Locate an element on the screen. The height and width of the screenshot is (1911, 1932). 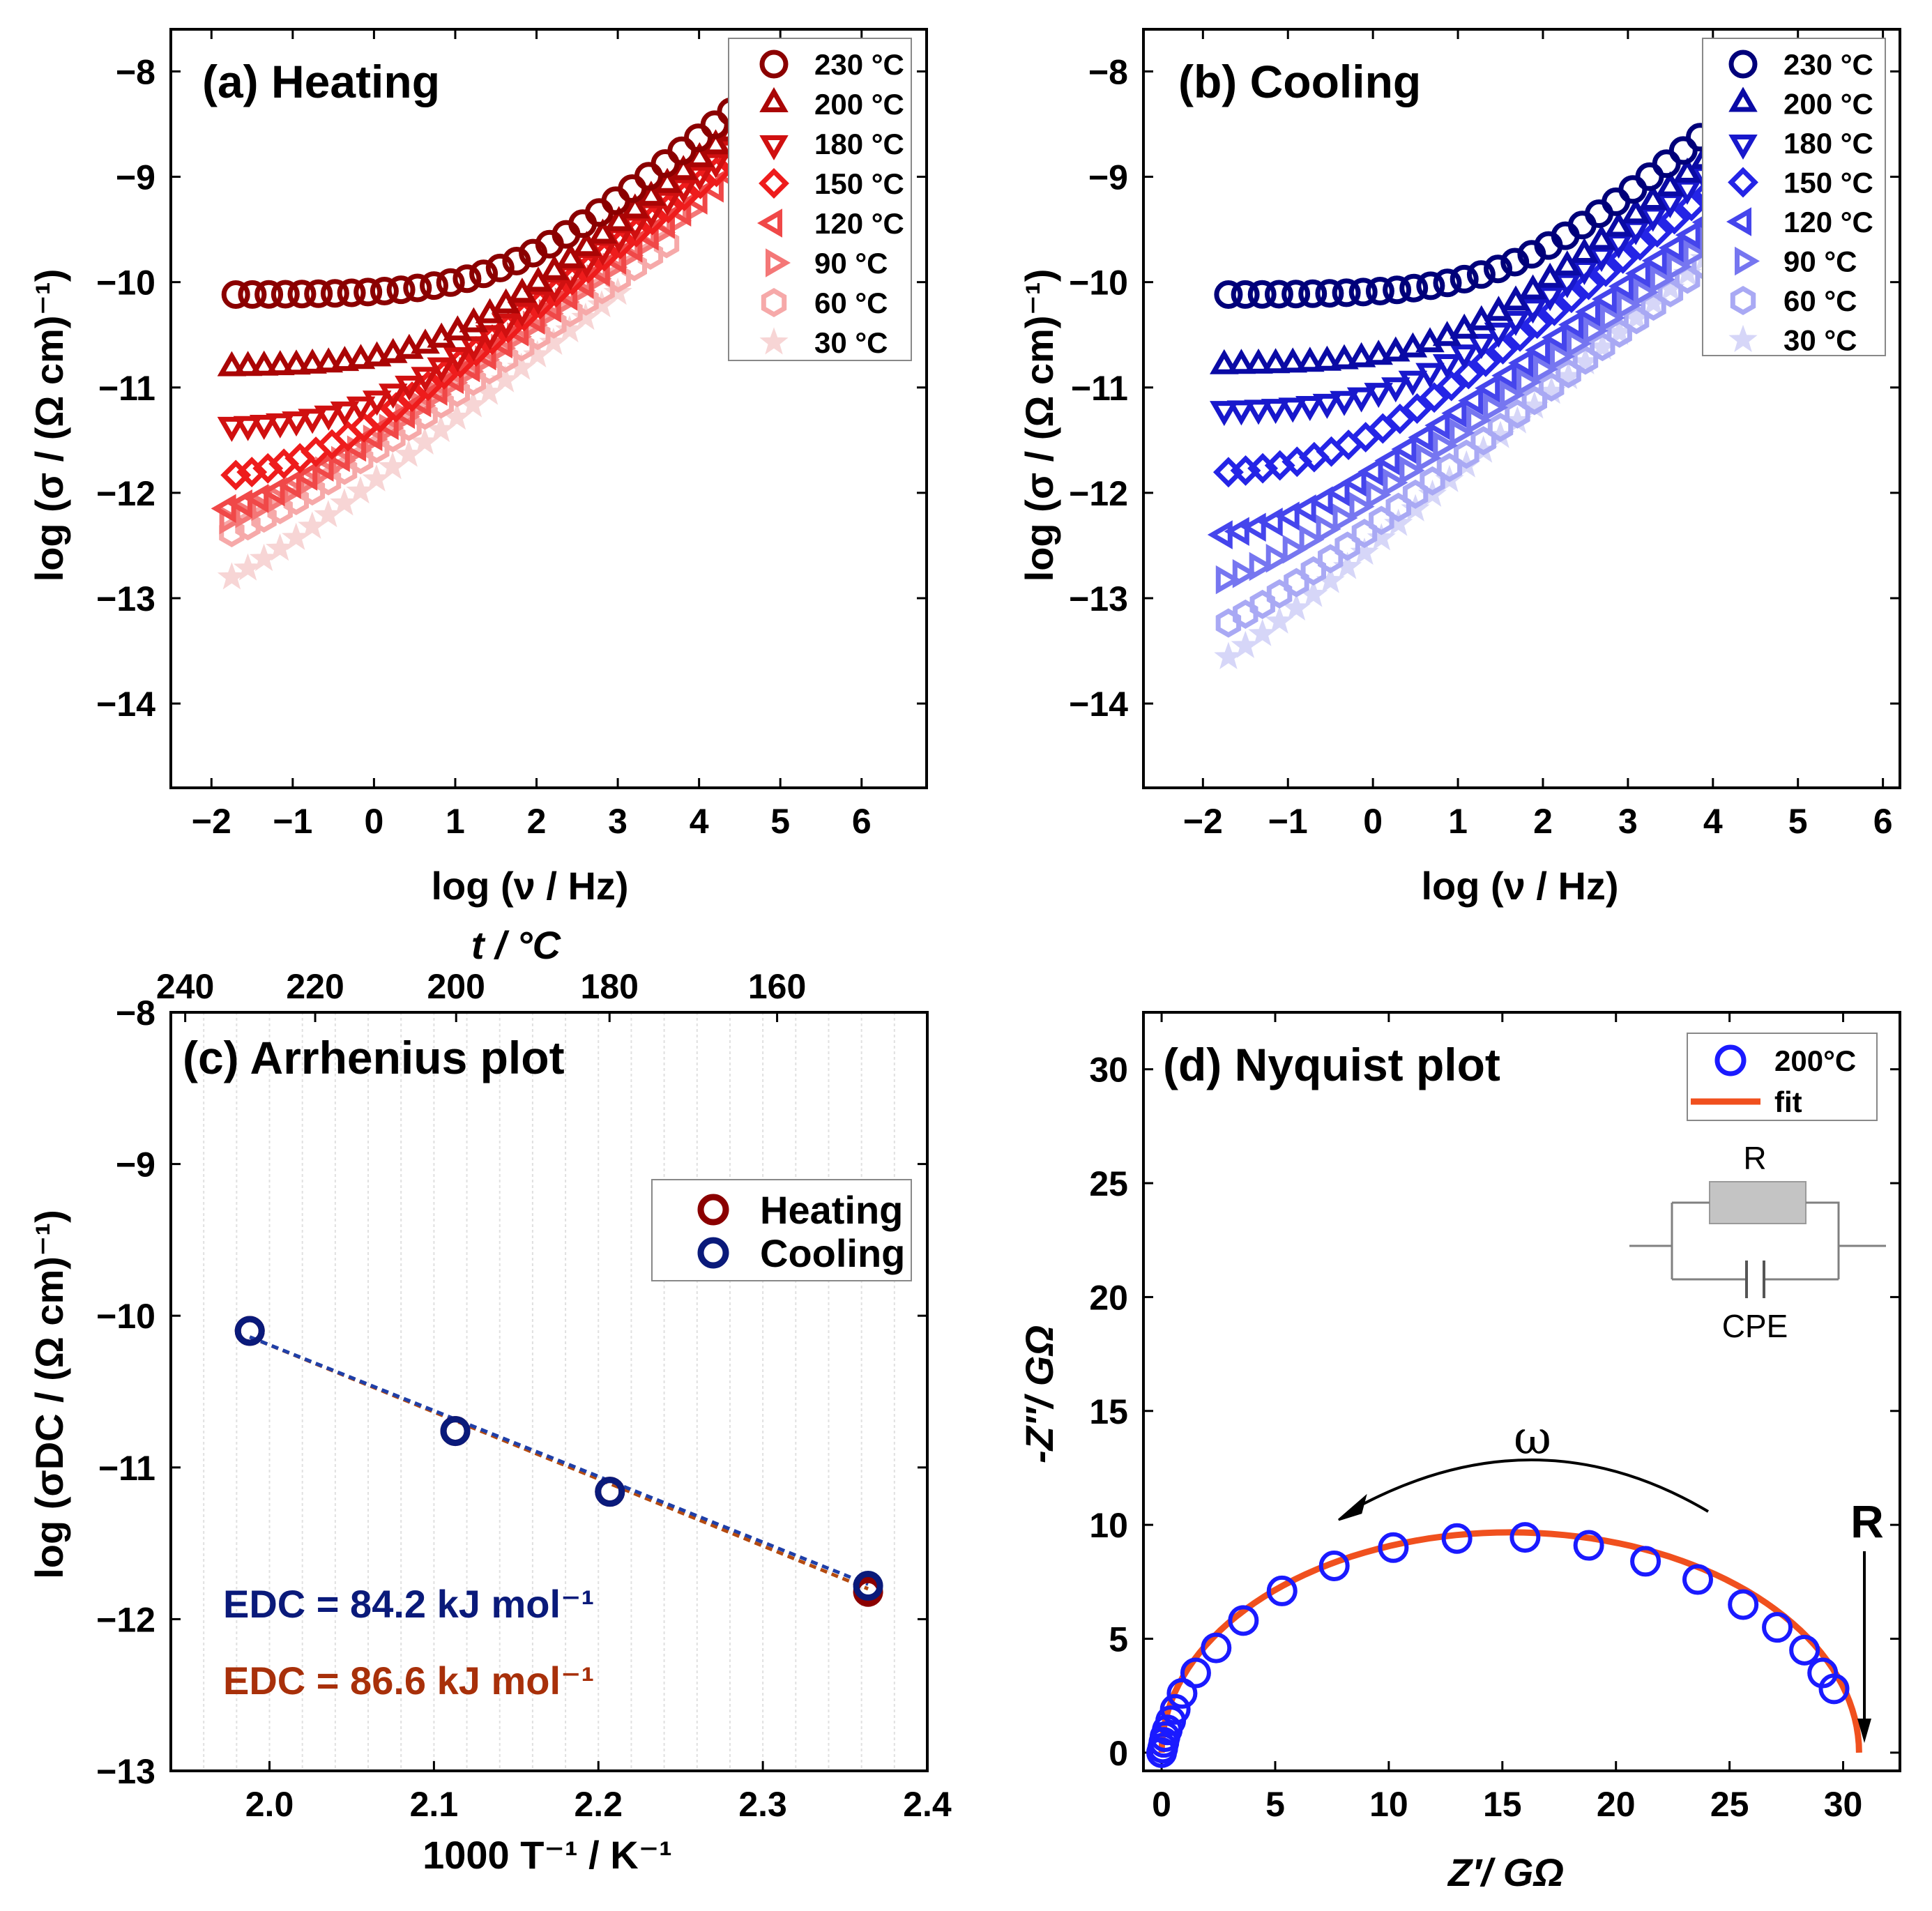
a-ytick-label: −13 is located at coordinates (126, 599).